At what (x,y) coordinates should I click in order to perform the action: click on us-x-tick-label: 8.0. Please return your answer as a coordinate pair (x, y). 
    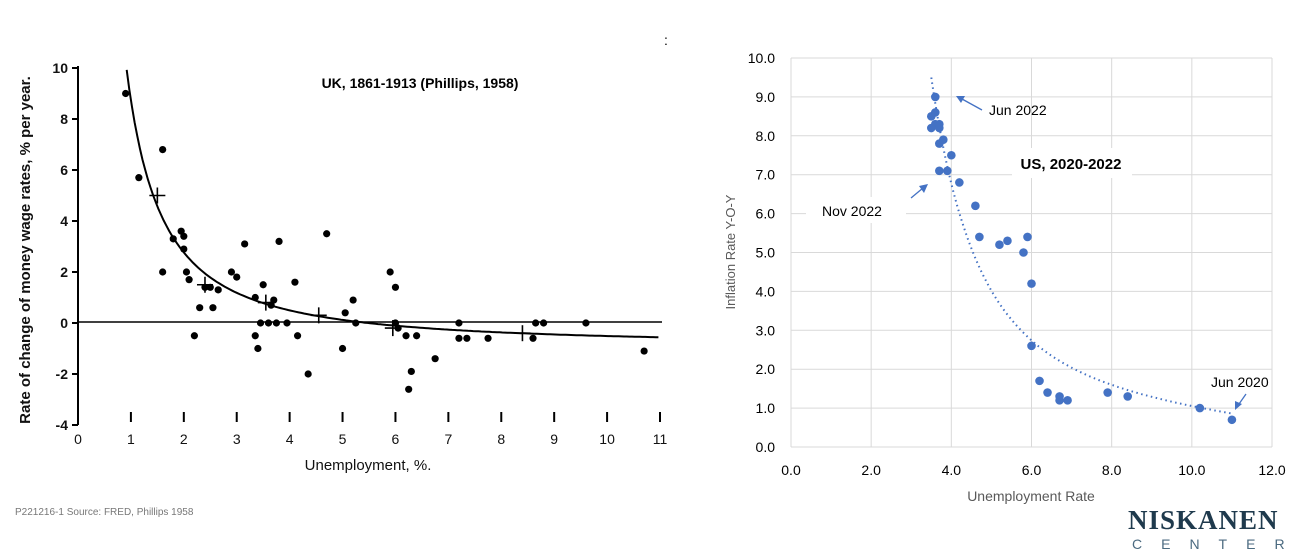
    Looking at the image, I should click on (1112, 470).